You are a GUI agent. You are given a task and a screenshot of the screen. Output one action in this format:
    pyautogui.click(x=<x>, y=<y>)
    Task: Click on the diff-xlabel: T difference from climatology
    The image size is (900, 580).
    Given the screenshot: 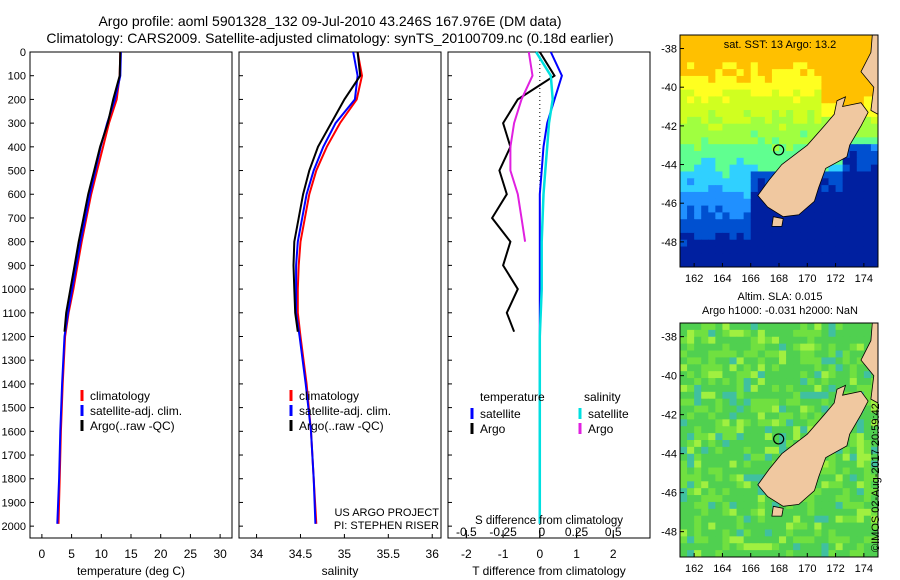 What is the action you would take?
    pyautogui.click(x=549, y=571)
    